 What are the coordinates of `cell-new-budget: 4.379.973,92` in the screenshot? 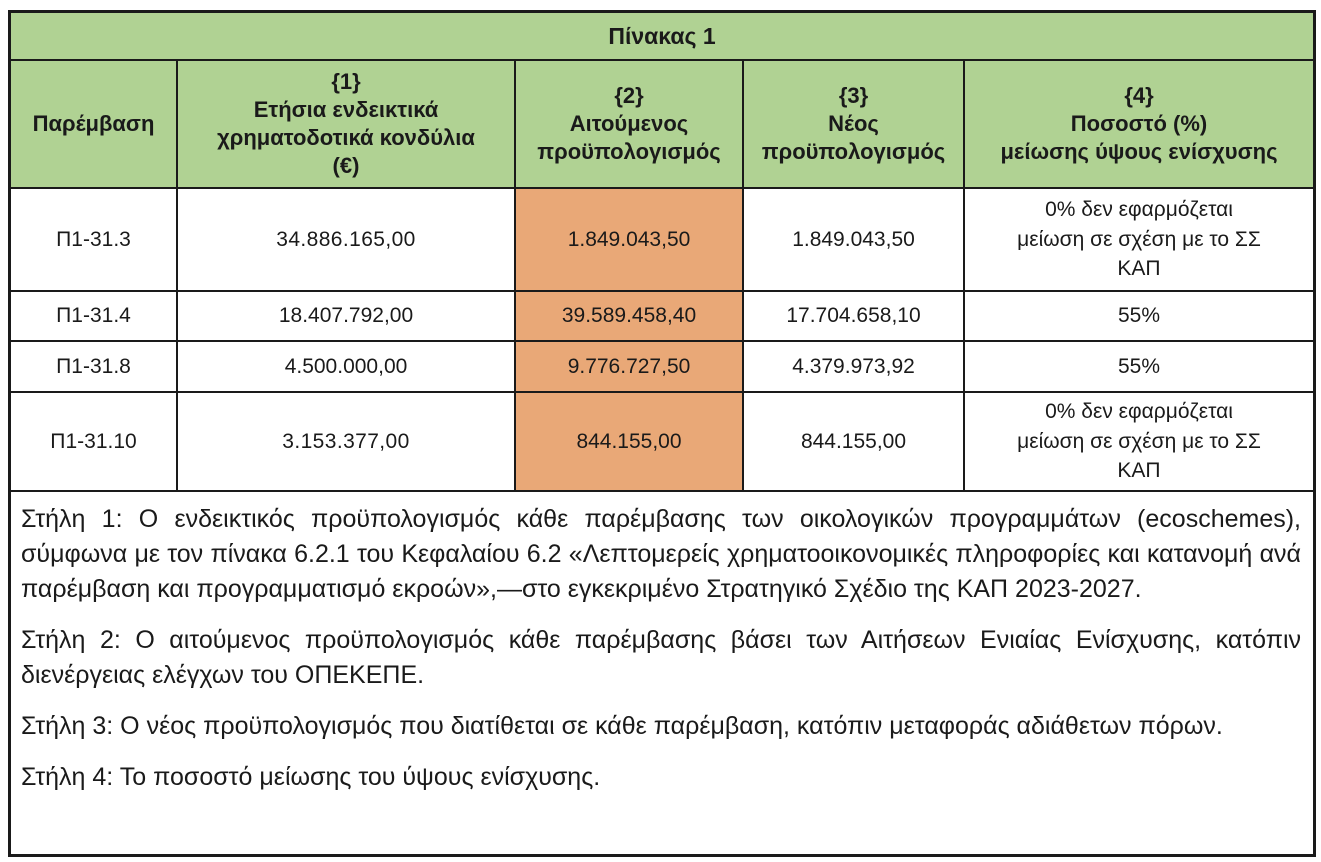 It's located at (852, 365).